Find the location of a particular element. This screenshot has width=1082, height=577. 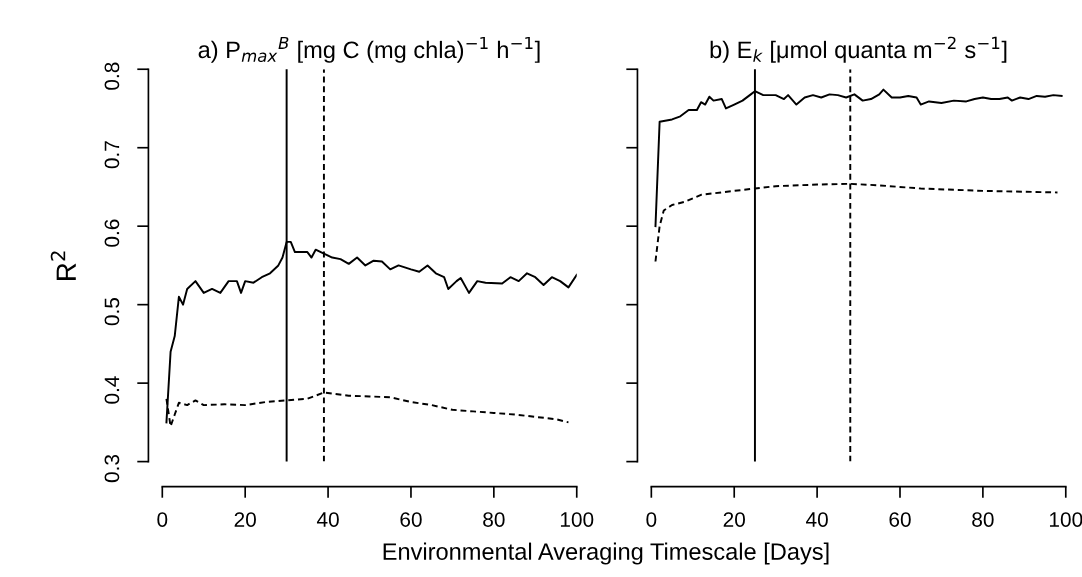

y-tick-label: 0.6 is located at coordinates (112, 233).